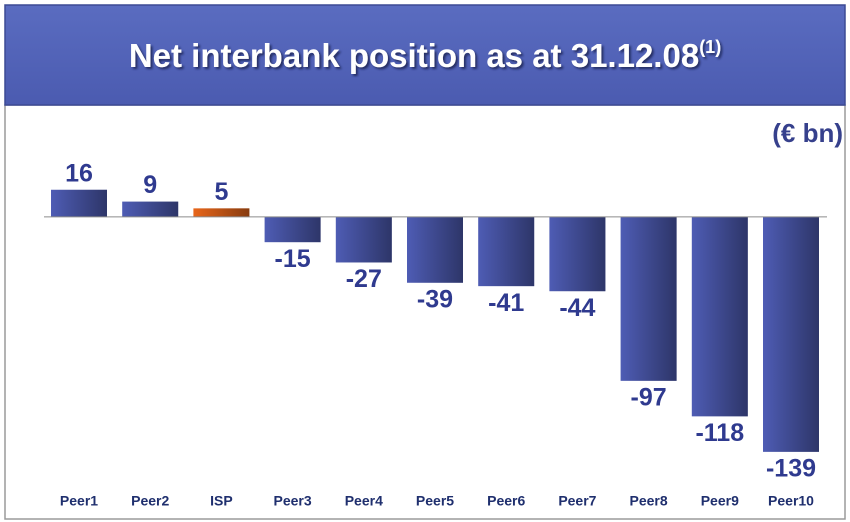 The image size is (850, 522). I want to click on value-label: -118, so click(719, 433).